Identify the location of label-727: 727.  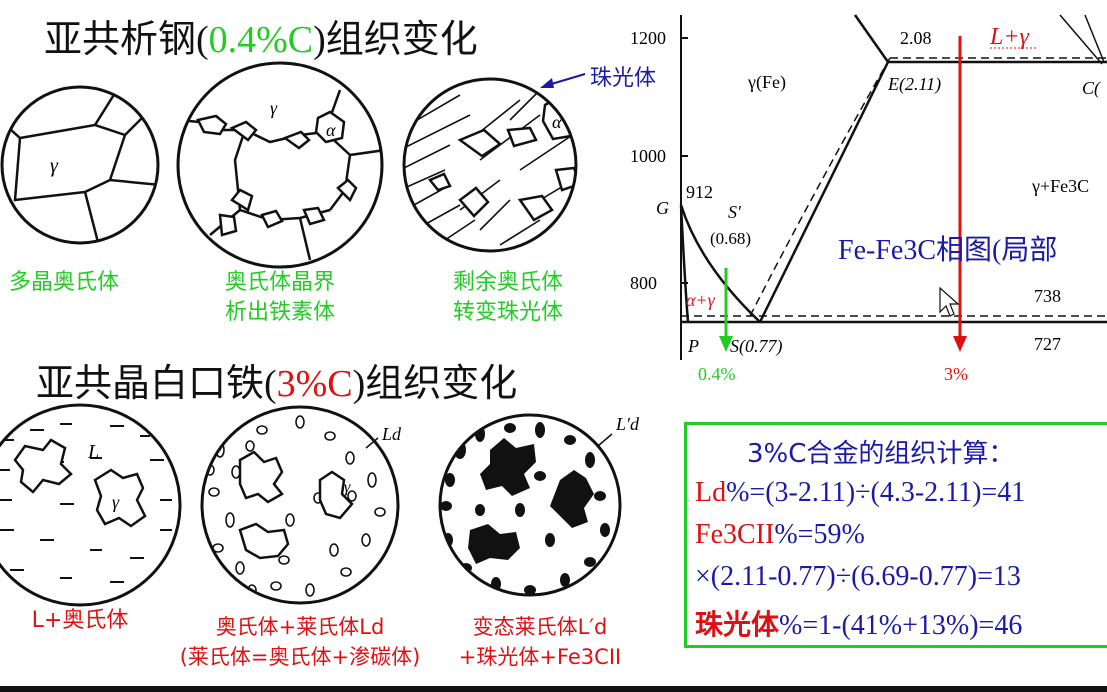
(1047, 344).